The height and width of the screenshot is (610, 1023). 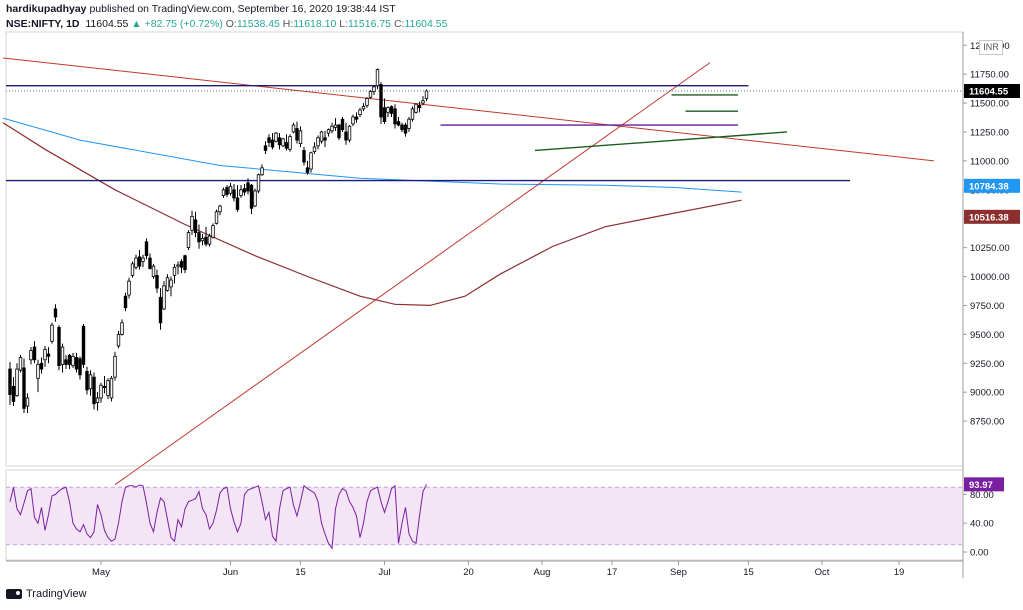 I want to click on open-label: O:, so click(x=231, y=24).